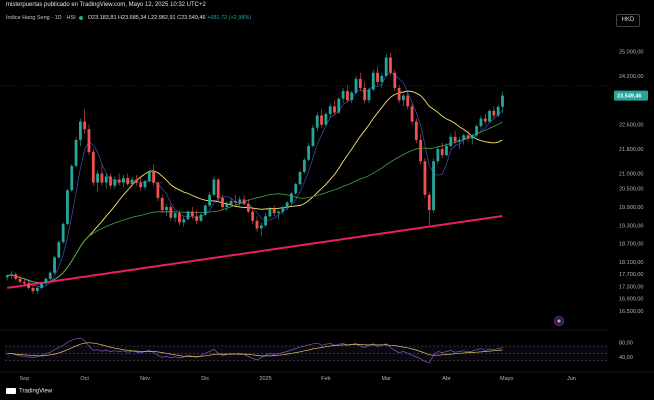 The width and height of the screenshot is (654, 400). I want to click on rsi-line, so click(255, 350).